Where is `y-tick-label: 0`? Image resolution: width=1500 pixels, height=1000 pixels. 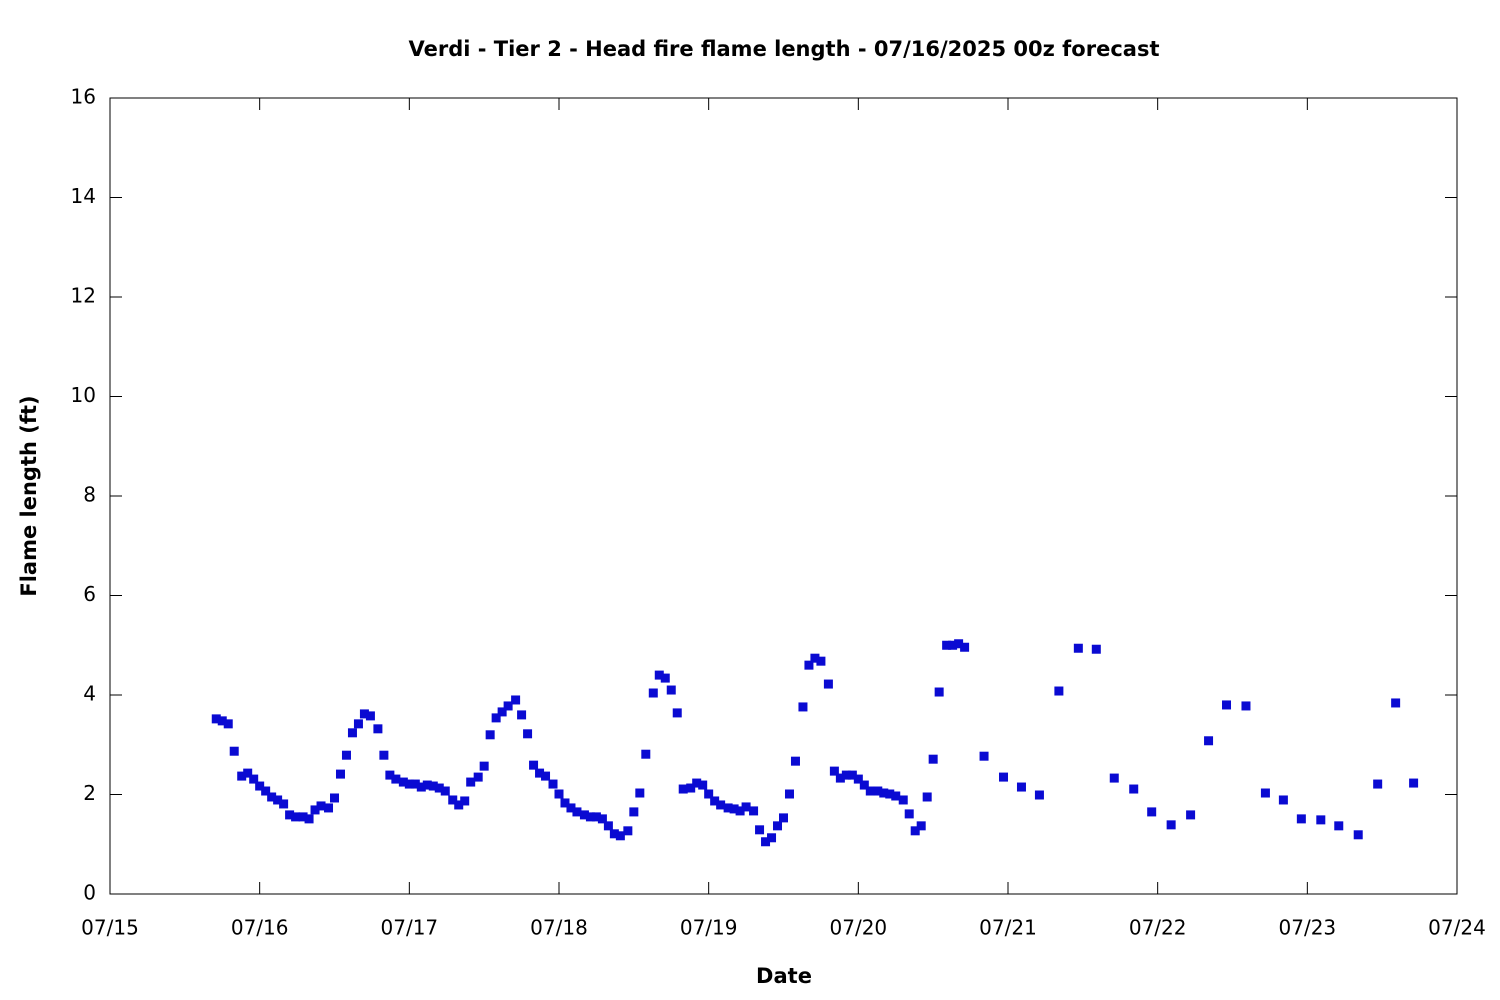 y-tick-label: 0 is located at coordinates (89, 893).